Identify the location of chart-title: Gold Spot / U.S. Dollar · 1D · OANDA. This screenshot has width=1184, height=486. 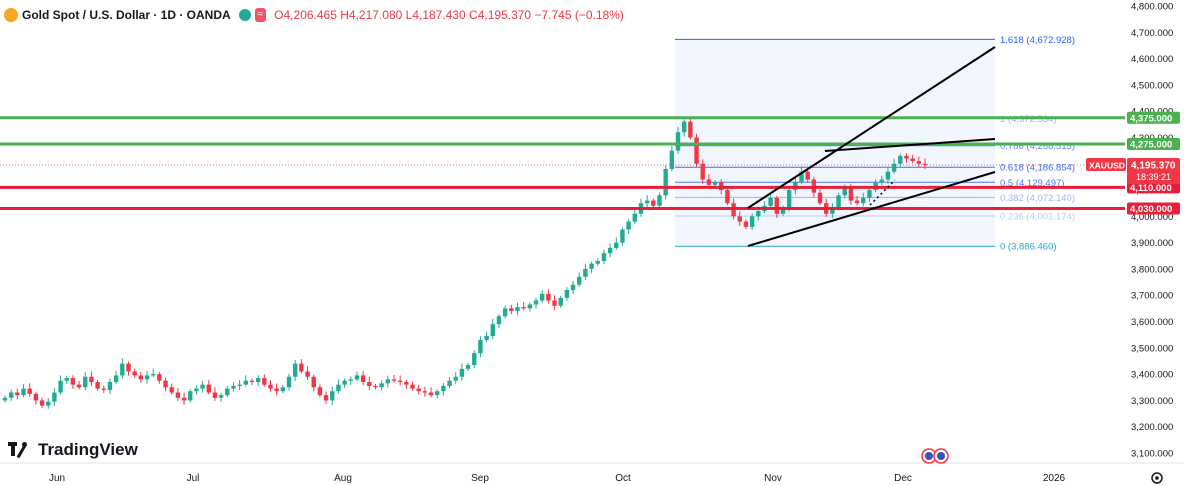
(126, 15).